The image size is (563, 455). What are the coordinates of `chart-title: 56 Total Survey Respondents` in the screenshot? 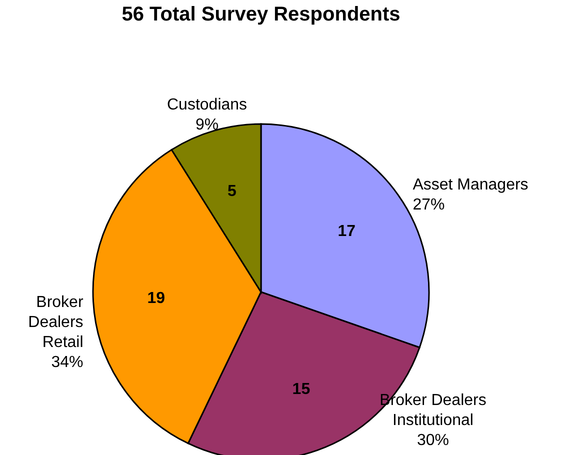 It's located at (261, 15).